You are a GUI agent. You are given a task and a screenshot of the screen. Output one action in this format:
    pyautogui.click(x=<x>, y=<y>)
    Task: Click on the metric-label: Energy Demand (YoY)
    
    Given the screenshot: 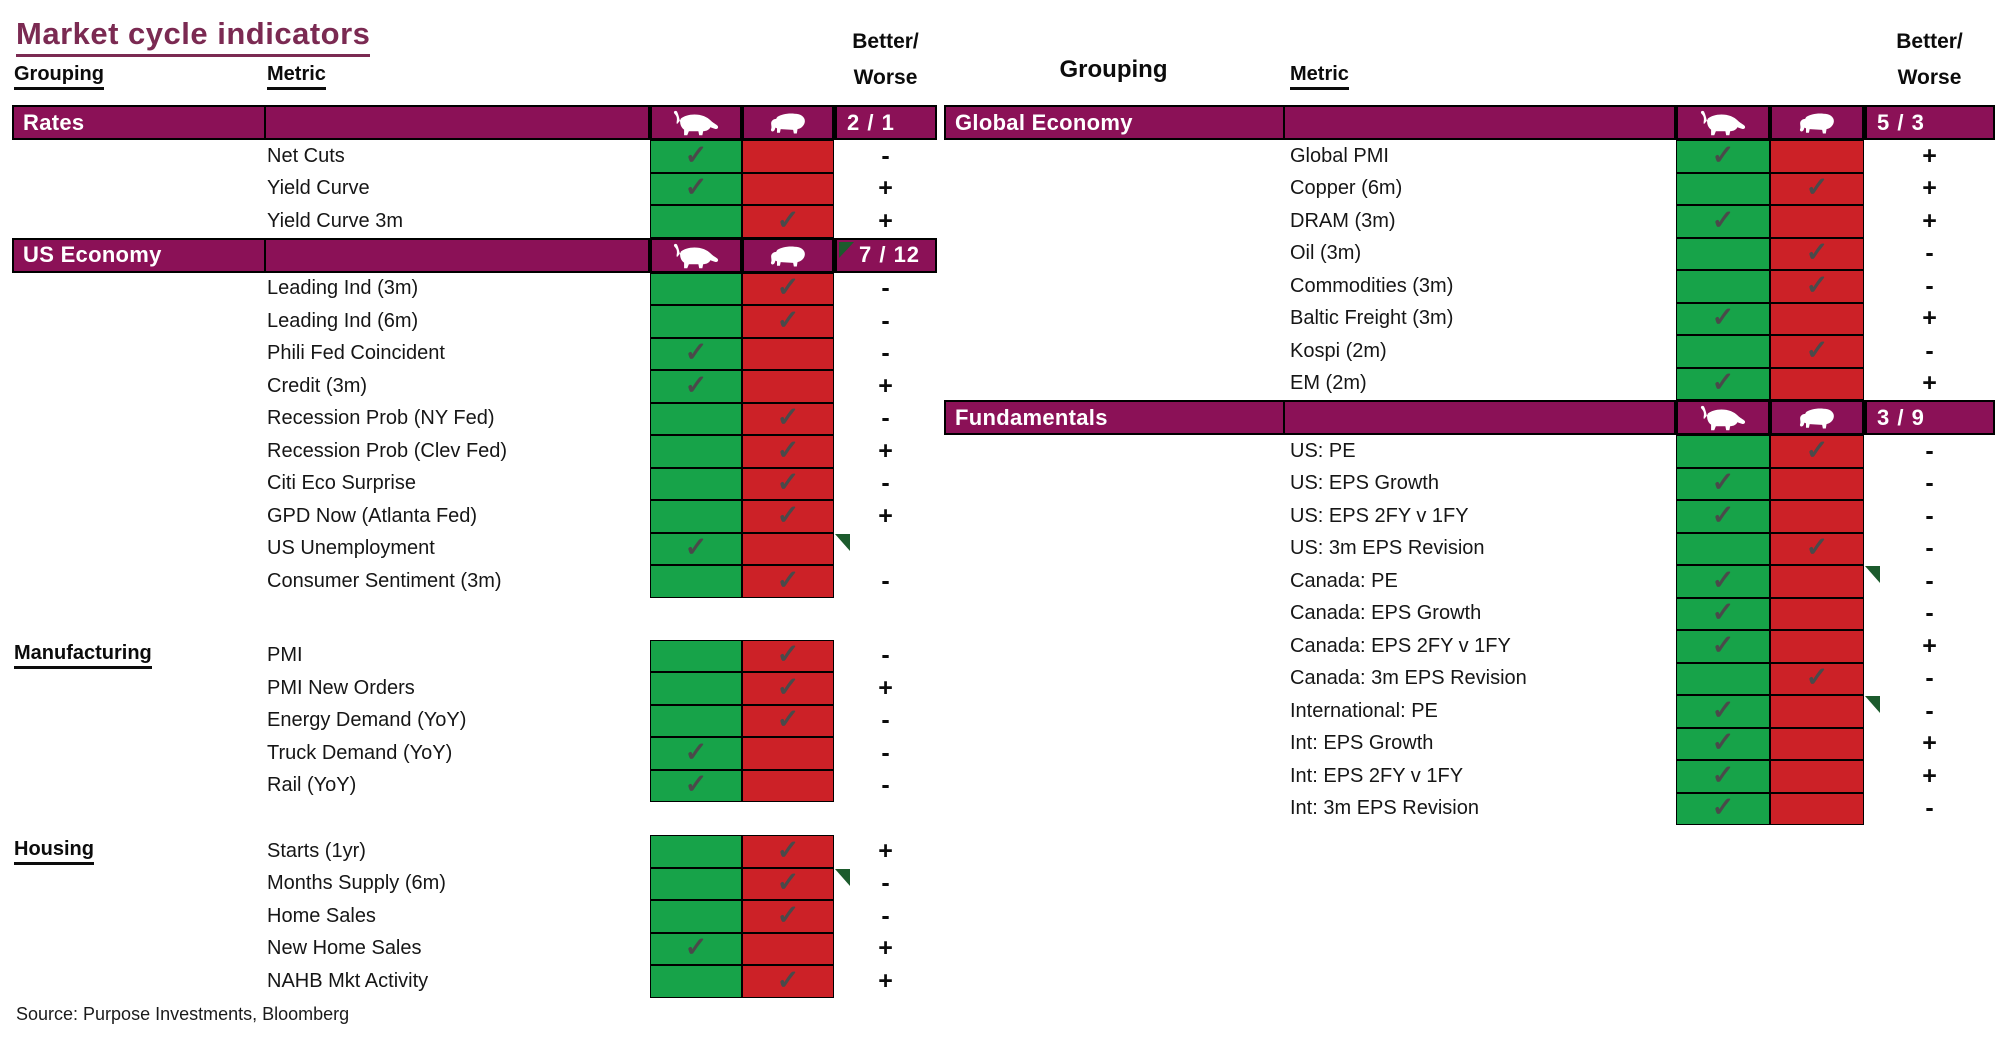 What is the action you would take?
    pyautogui.click(x=367, y=720)
    